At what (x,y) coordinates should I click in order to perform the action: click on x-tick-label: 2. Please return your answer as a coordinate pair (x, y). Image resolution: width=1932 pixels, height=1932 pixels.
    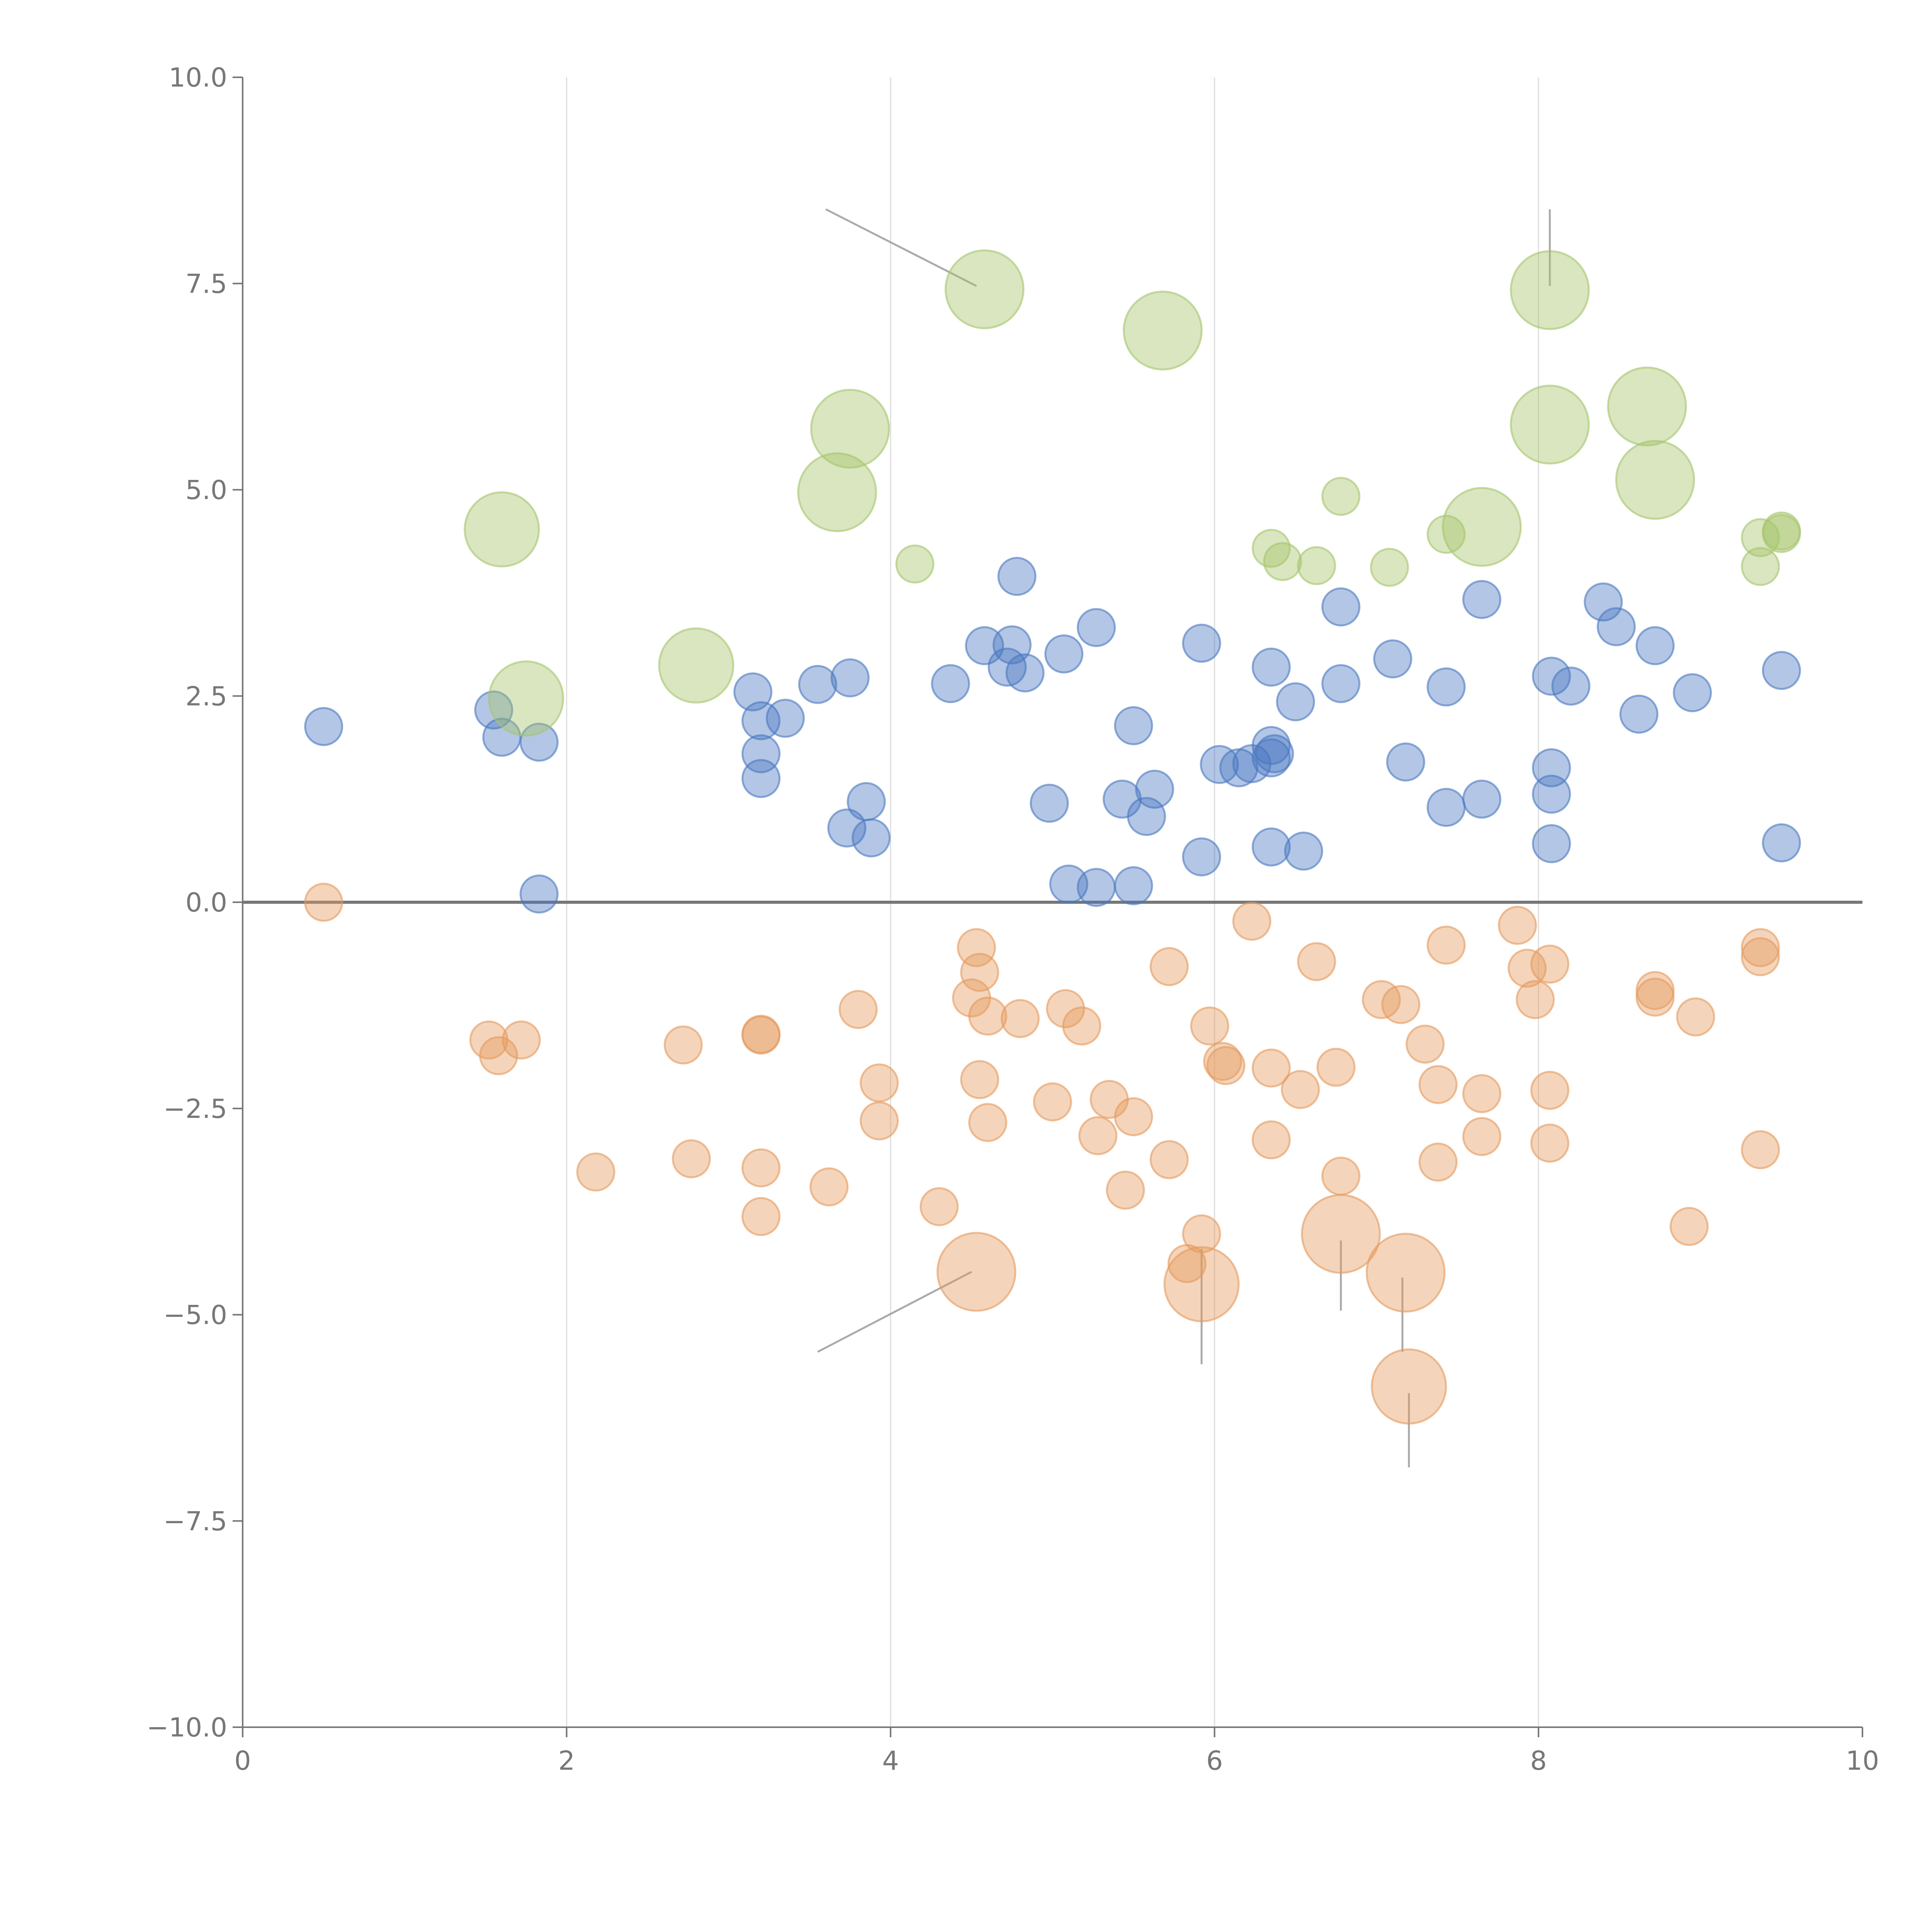
    Looking at the image, I should click on (567, 1761).